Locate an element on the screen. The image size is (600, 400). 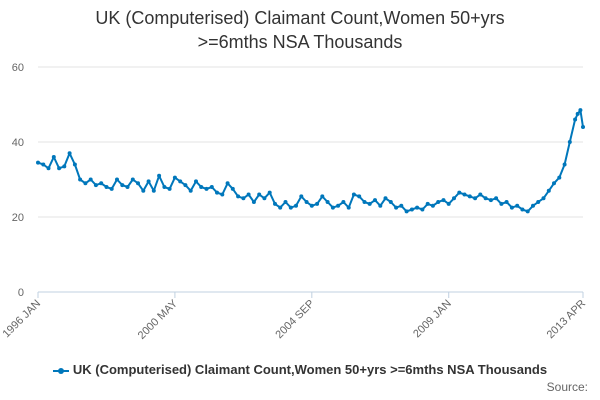
y-tick-label: 20 is located at coordinates (18, 218).